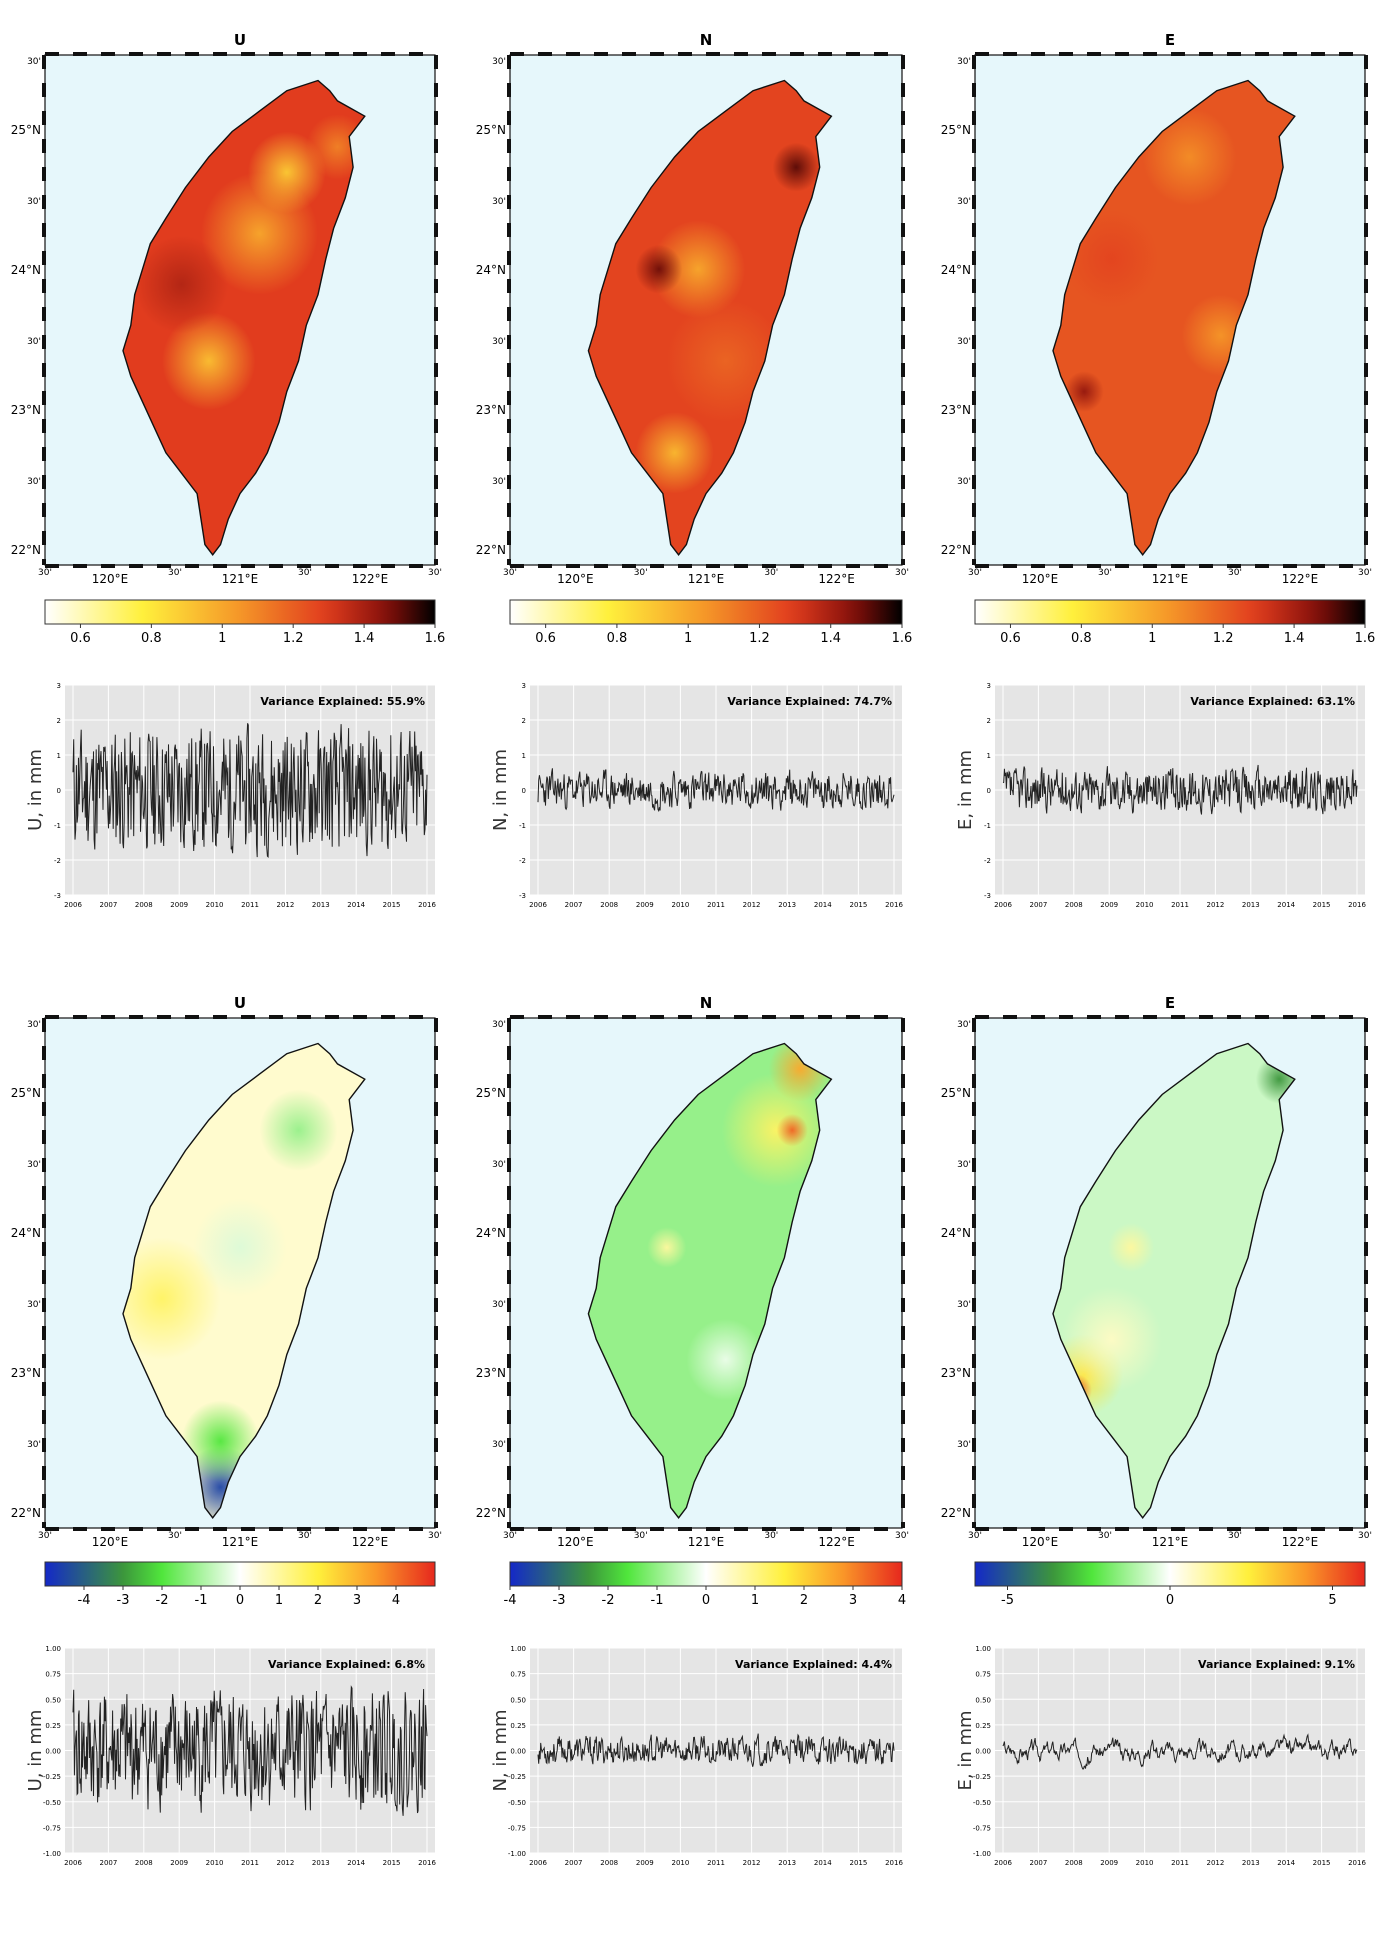 The height and width of the screenshot is (1936, 1396). What do you see at coordinates (1272, 701) in the screenshot?
I see `variance-annotation: Variance Explained: 63.1%` at bounding box center [1272, 701].